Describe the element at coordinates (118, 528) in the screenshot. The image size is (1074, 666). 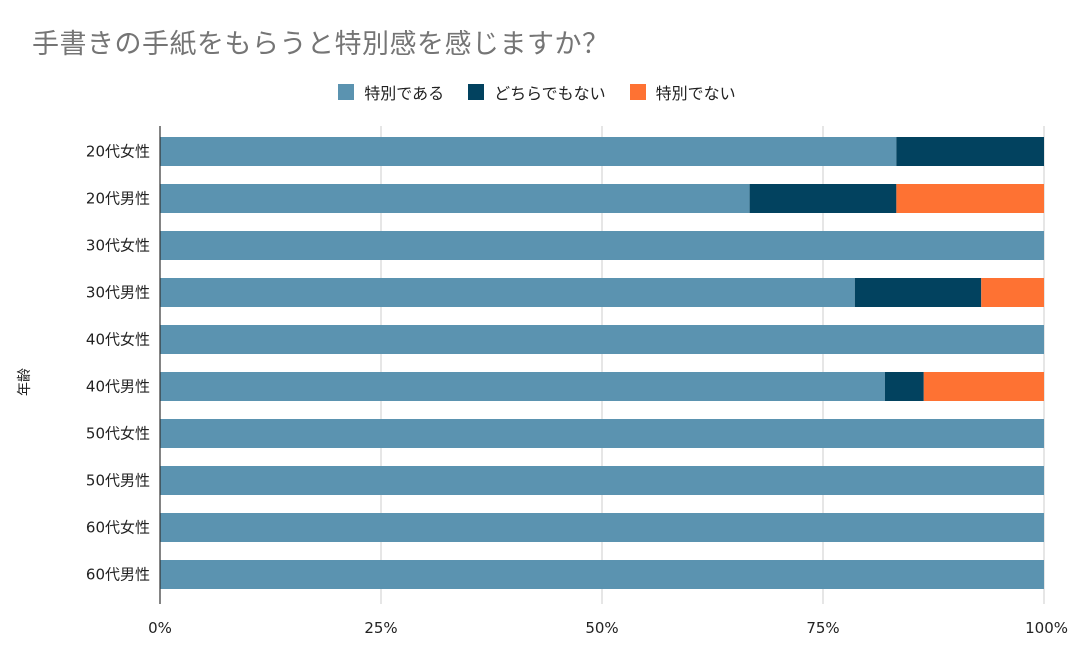
I see `category-label-8: 60代女性` at that location.